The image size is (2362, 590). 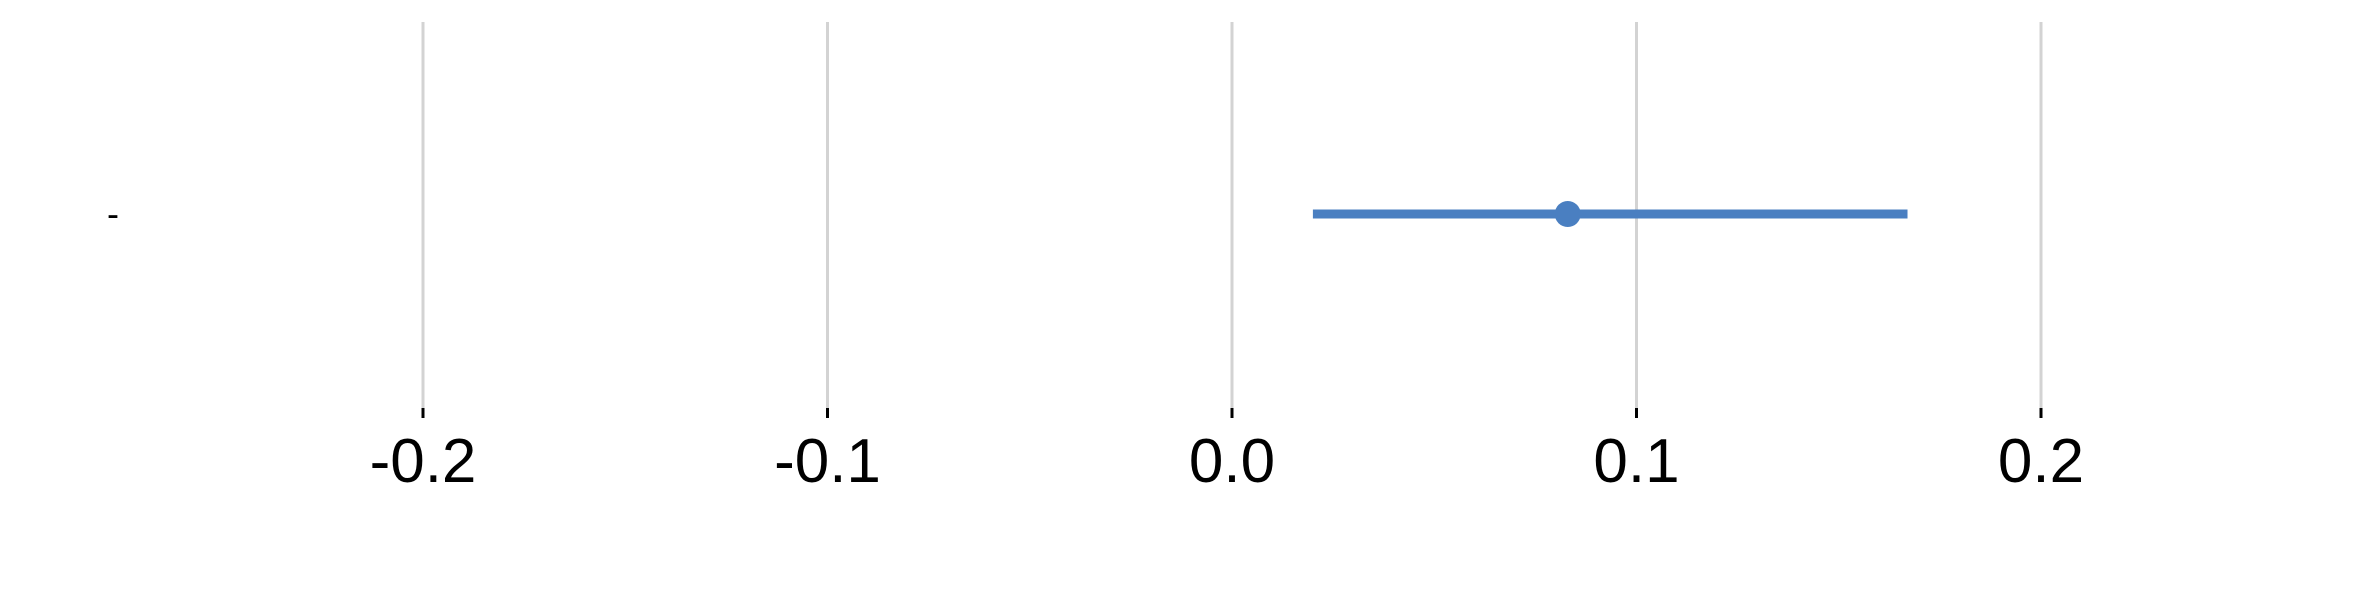 What do you see at coordinates (1232, 461) in the screenshot?
I see `x-tick-label: 0.0` at bounding box center [1232, 461].